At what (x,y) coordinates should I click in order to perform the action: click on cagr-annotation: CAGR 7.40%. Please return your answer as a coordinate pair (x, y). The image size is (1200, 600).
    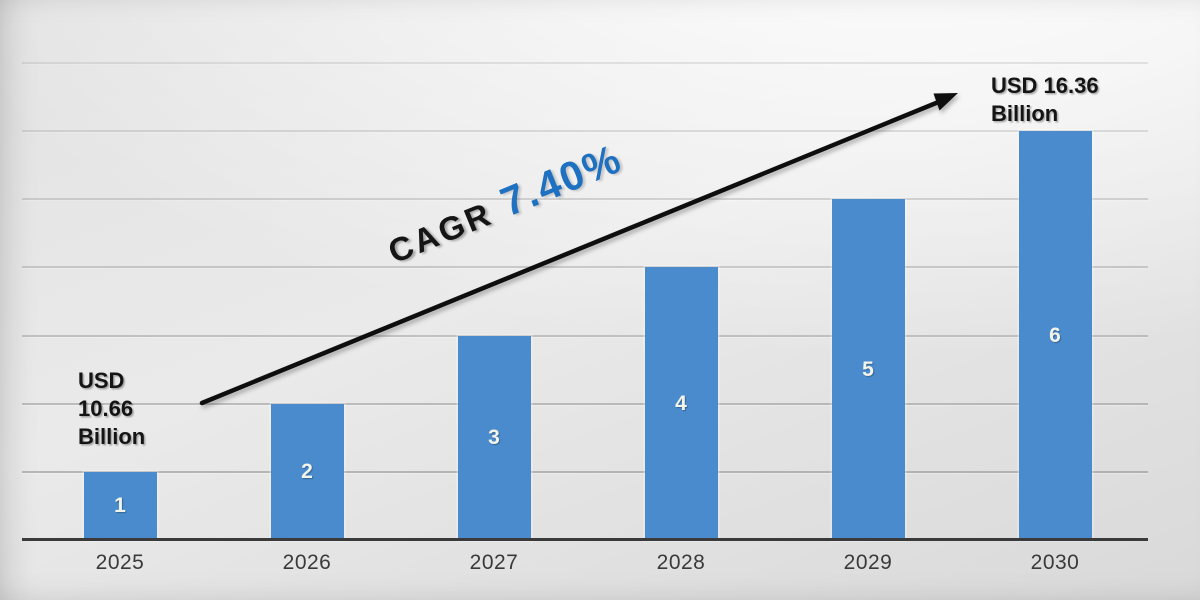
    Looking at the image, I should click on (504, 204).